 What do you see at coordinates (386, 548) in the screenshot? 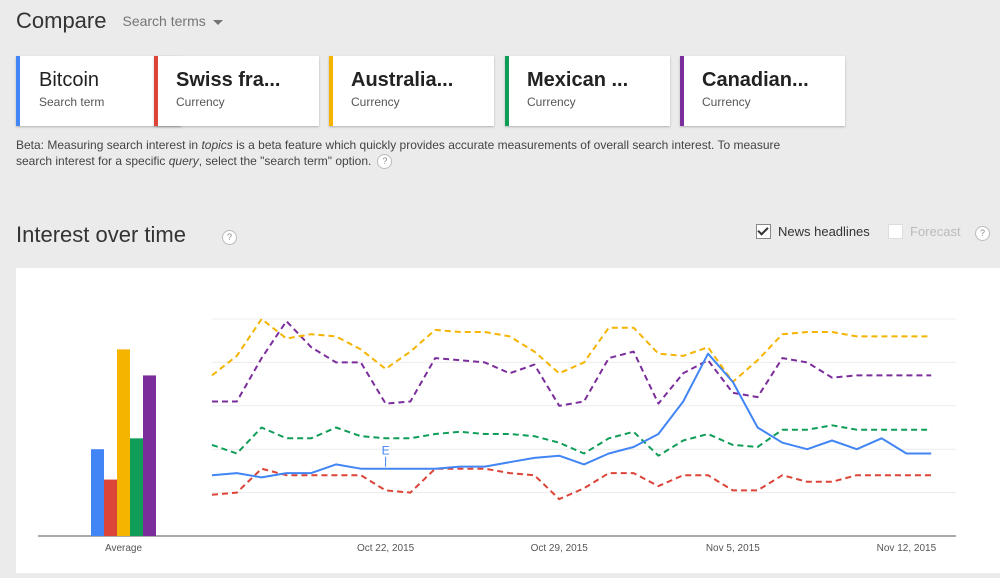
I see `x-tick-label: Oct 22, 2015` at bounding box center [386, 548].